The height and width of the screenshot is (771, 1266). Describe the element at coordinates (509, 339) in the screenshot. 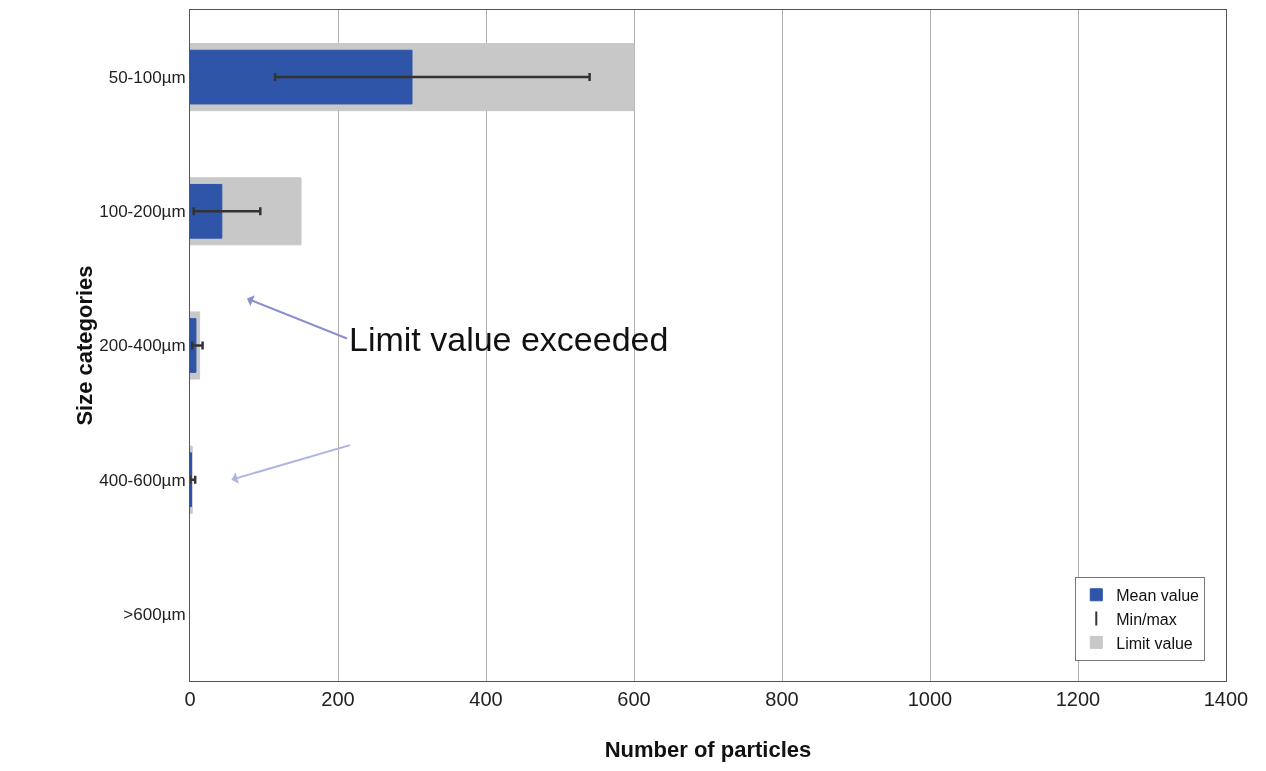

I see `annotation: Limit value exceeded` at that location.